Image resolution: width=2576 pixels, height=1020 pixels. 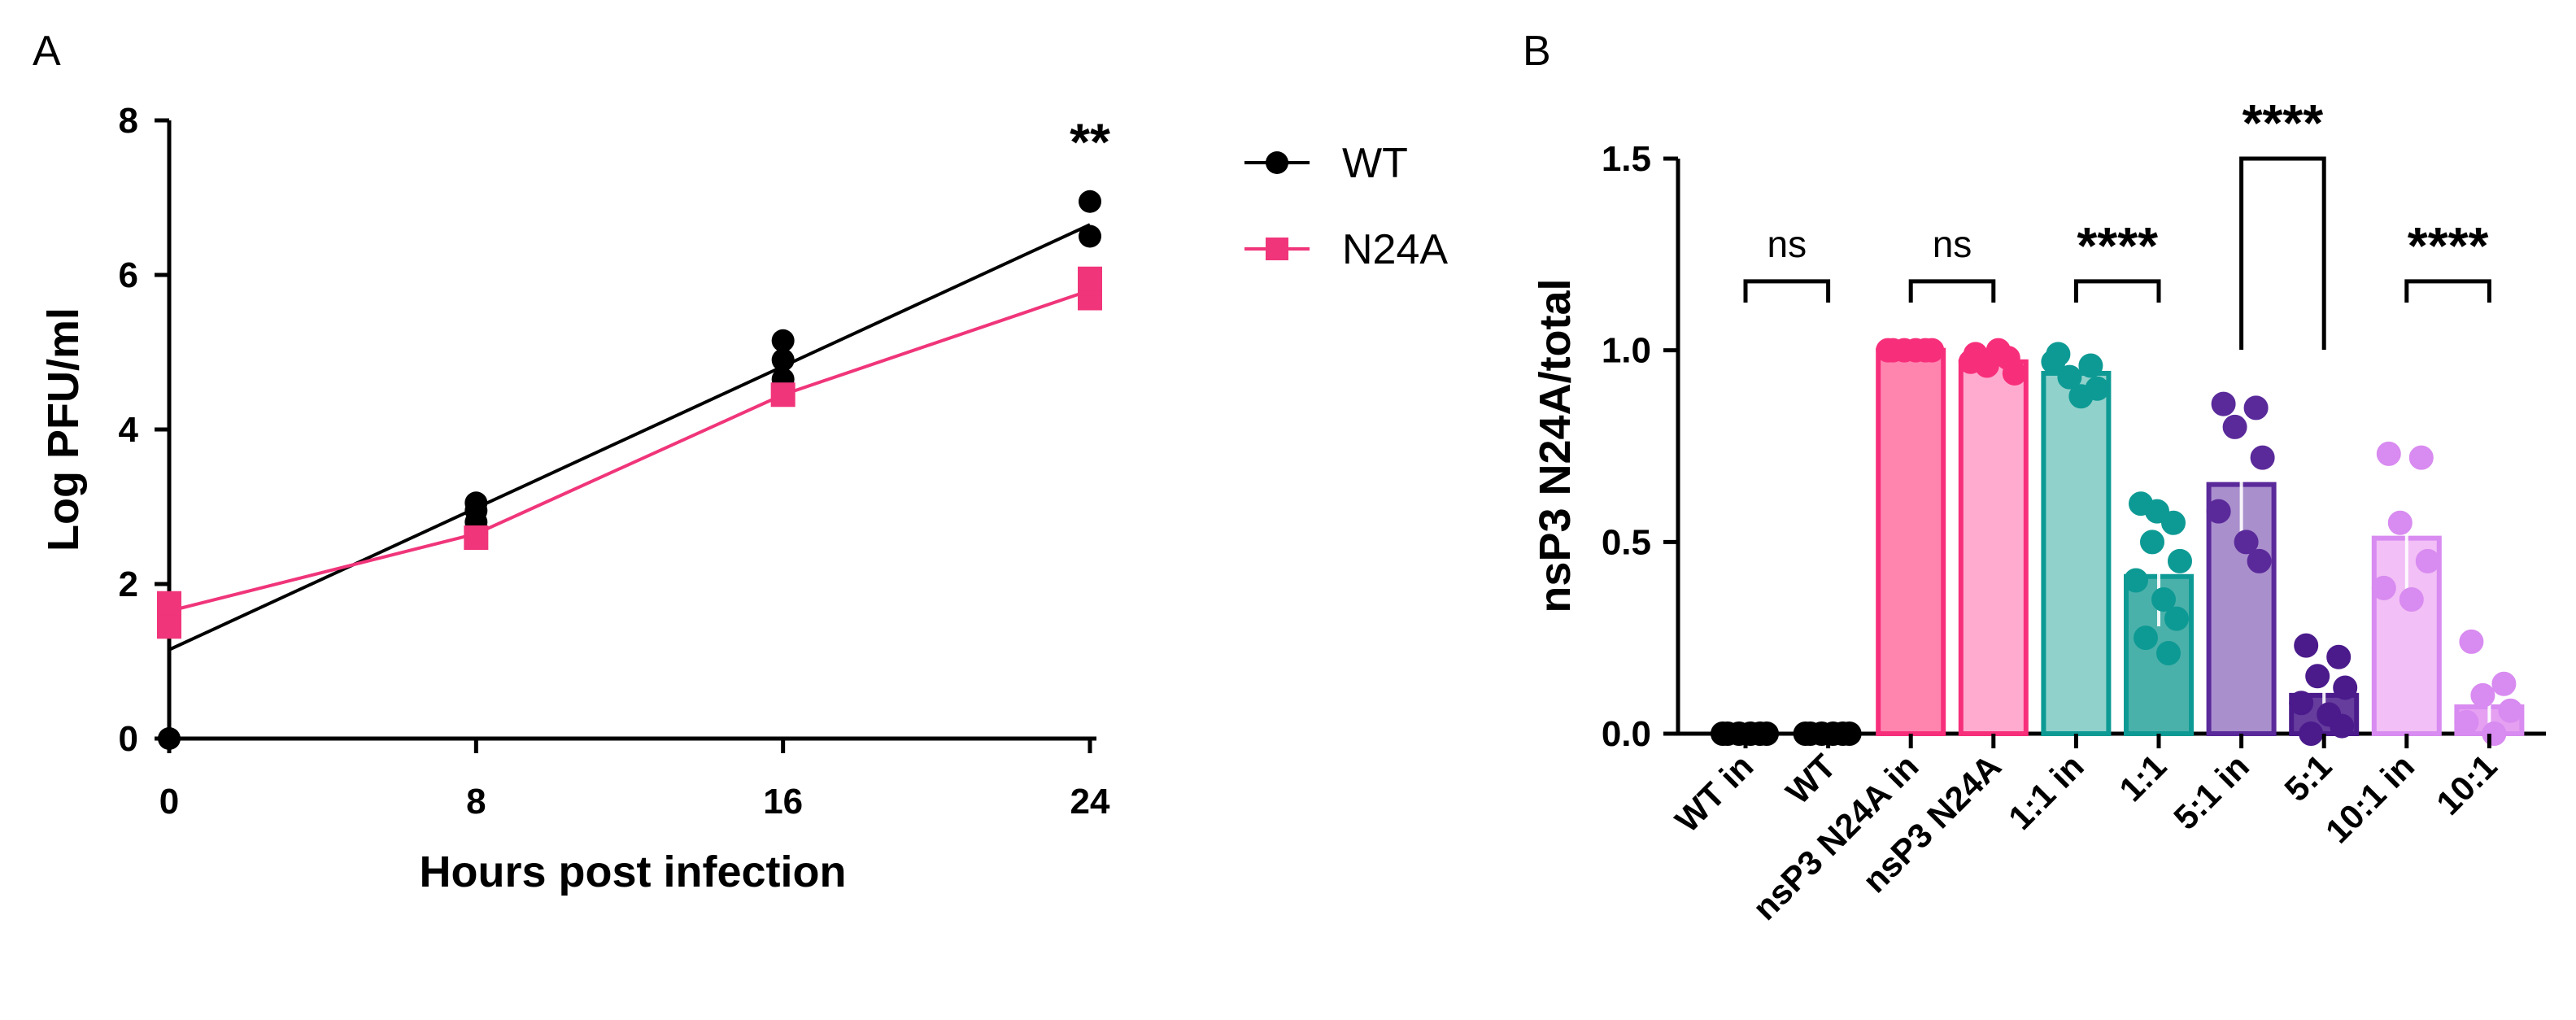 What do you see at coordinates (1626, 734) in the screenshot?
I see `y-tick-label: 0.0` at bounding box center [1626, 734].